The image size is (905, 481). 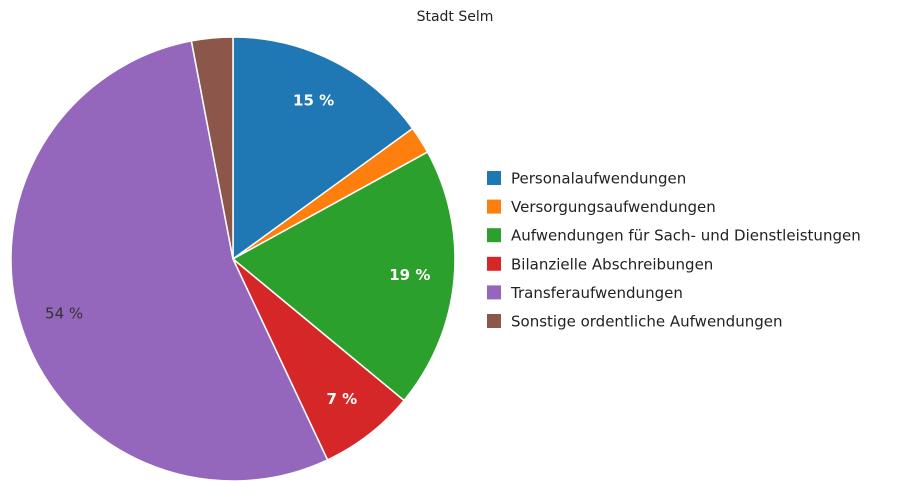 I want to click on data-label: 19 %, so click(x=409, y=275).